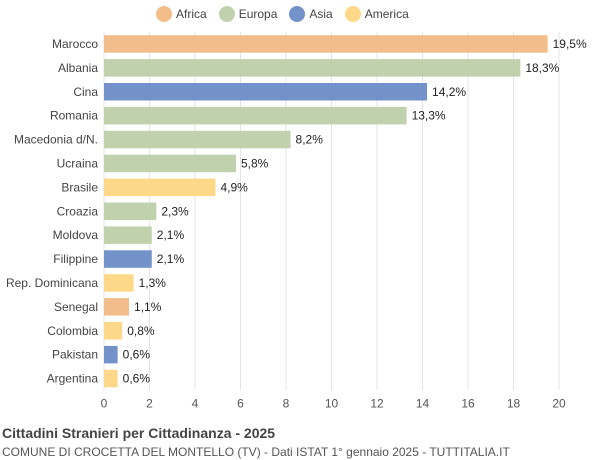 The width and height of the screenshot is (600, 460). Describe the element at coordinates (141, 331) in the screenshot. I see `data-label: 0,8%` at that location.